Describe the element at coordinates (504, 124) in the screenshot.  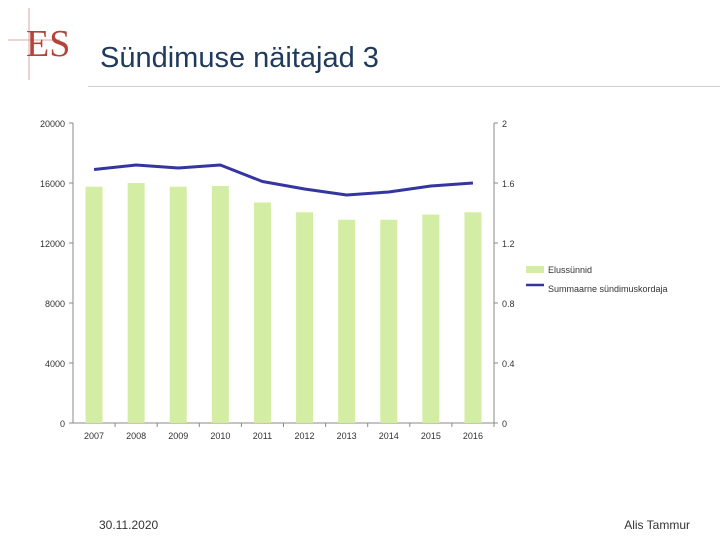
I see `y-right-tick-label: 2` at that location.